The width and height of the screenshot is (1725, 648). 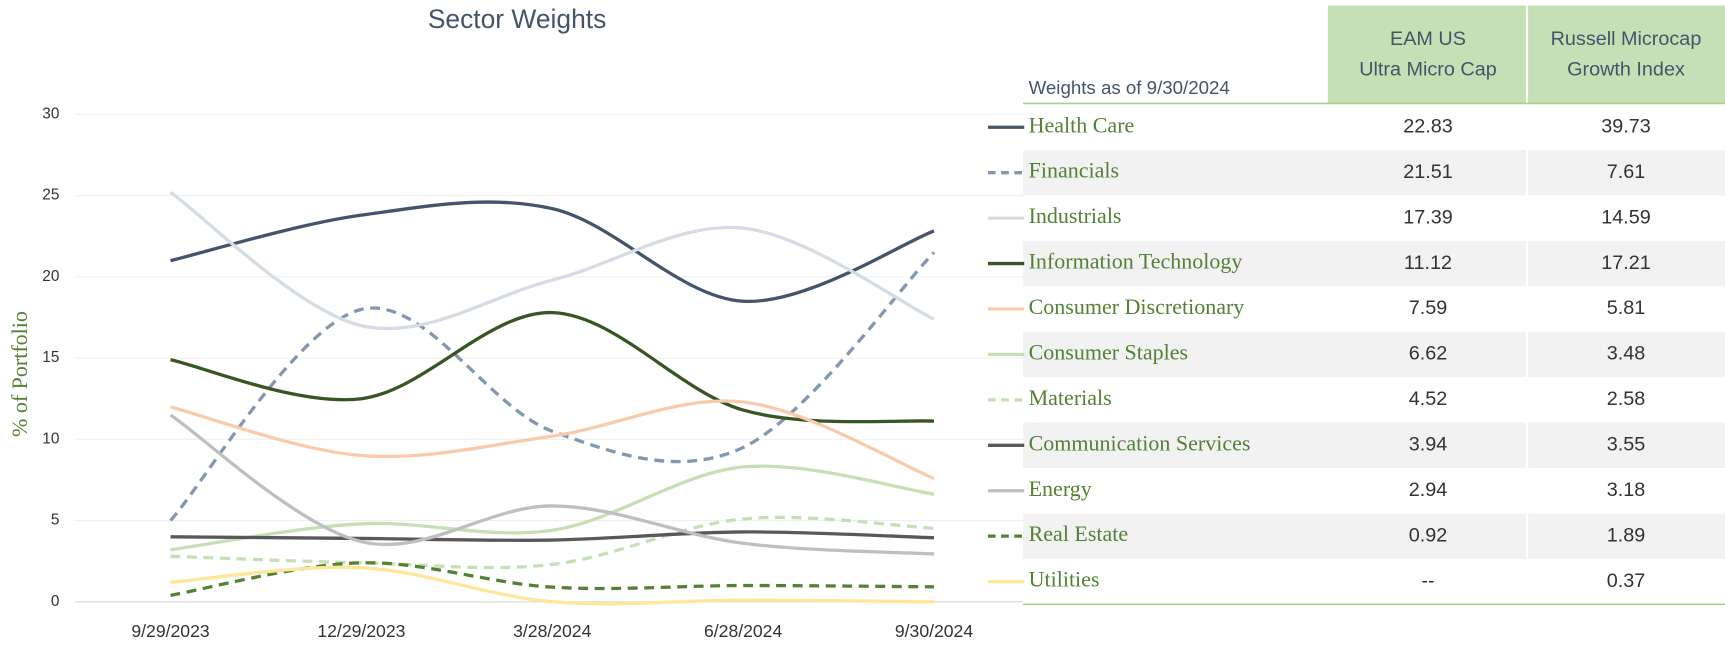 What do you see at coordinates (1626, 490) in the screenshot?
I see `table-cell: 3.18` at bounding box center [1626, 490].